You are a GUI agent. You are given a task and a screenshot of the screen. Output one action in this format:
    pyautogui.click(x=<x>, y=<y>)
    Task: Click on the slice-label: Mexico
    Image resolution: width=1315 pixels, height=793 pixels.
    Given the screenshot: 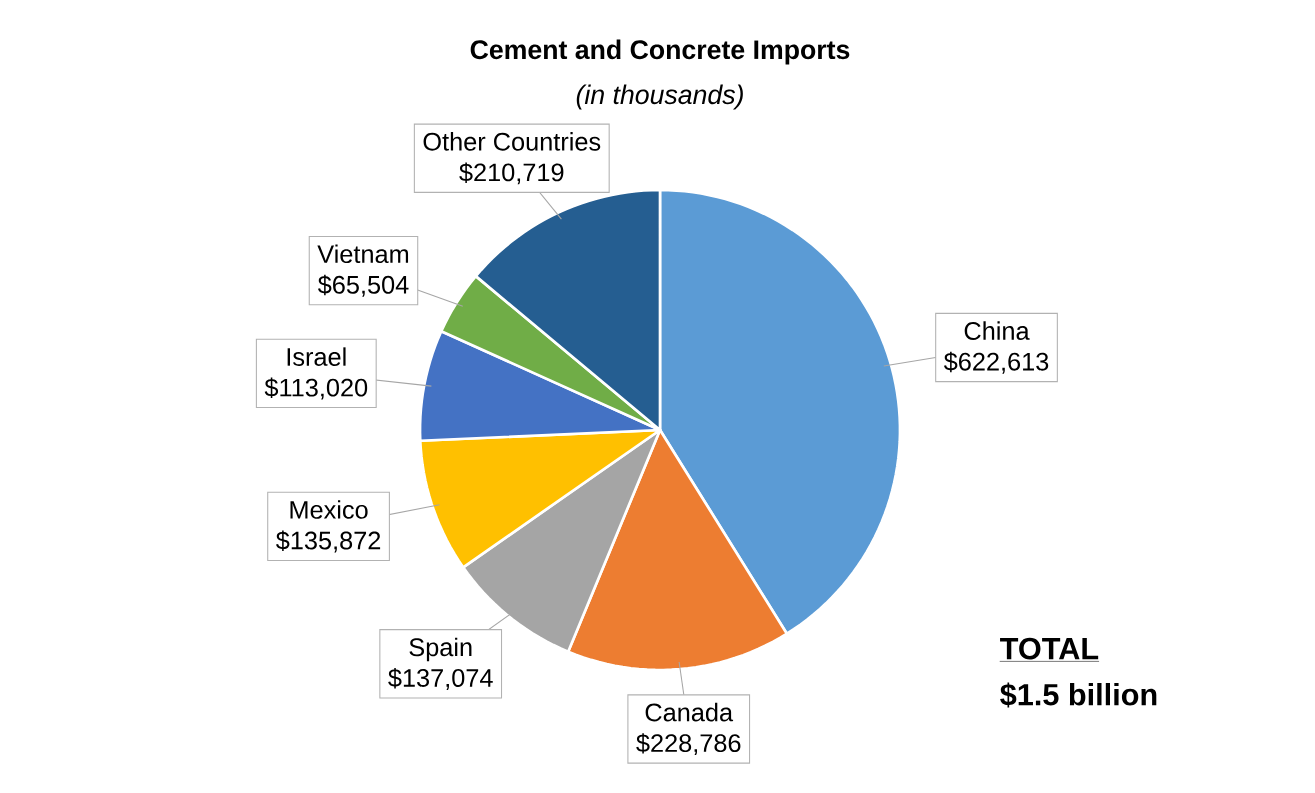 What is the action you would take?
    pyautogui.click(x=329, y=509)
    